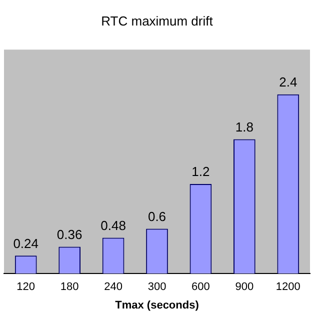 Image resolution: width=320 pixels, height=320 pixels. What do you see at coordinates (113, 225) in the screenshot?
I see `data-label: 0.48` at bounding box center [113, 225].